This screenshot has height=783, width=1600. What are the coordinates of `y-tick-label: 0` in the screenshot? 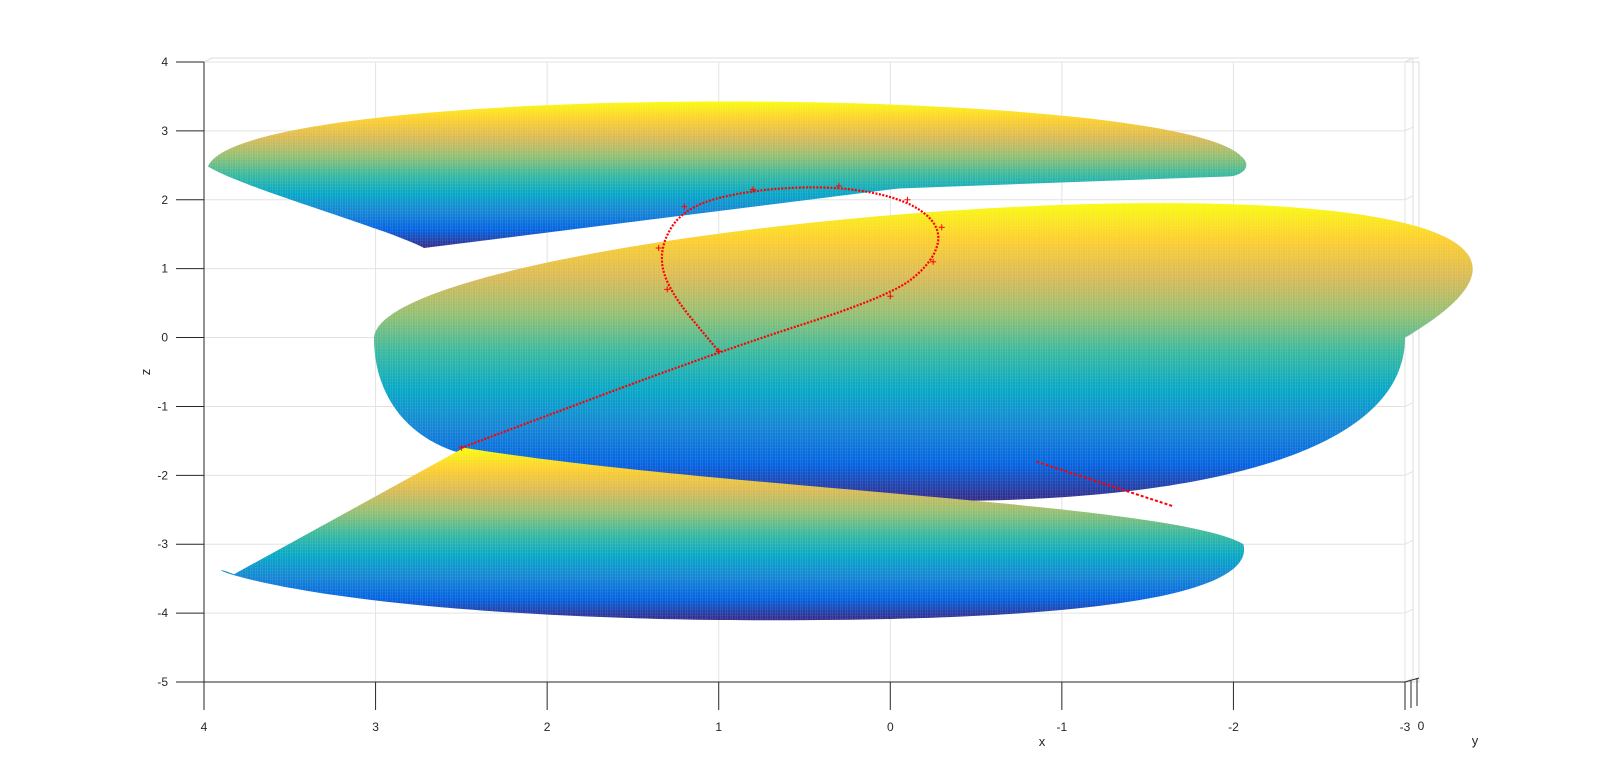 It's located at (1421, 726).